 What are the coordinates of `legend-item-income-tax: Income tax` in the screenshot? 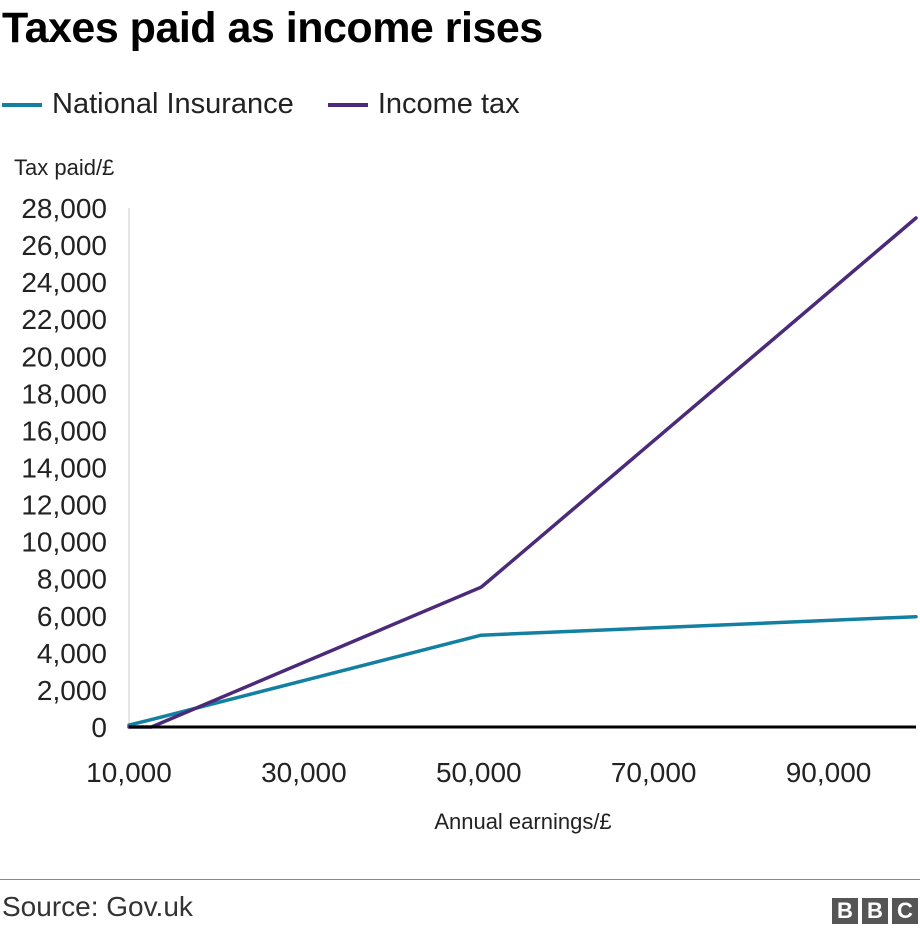 It's located at (423, 104).